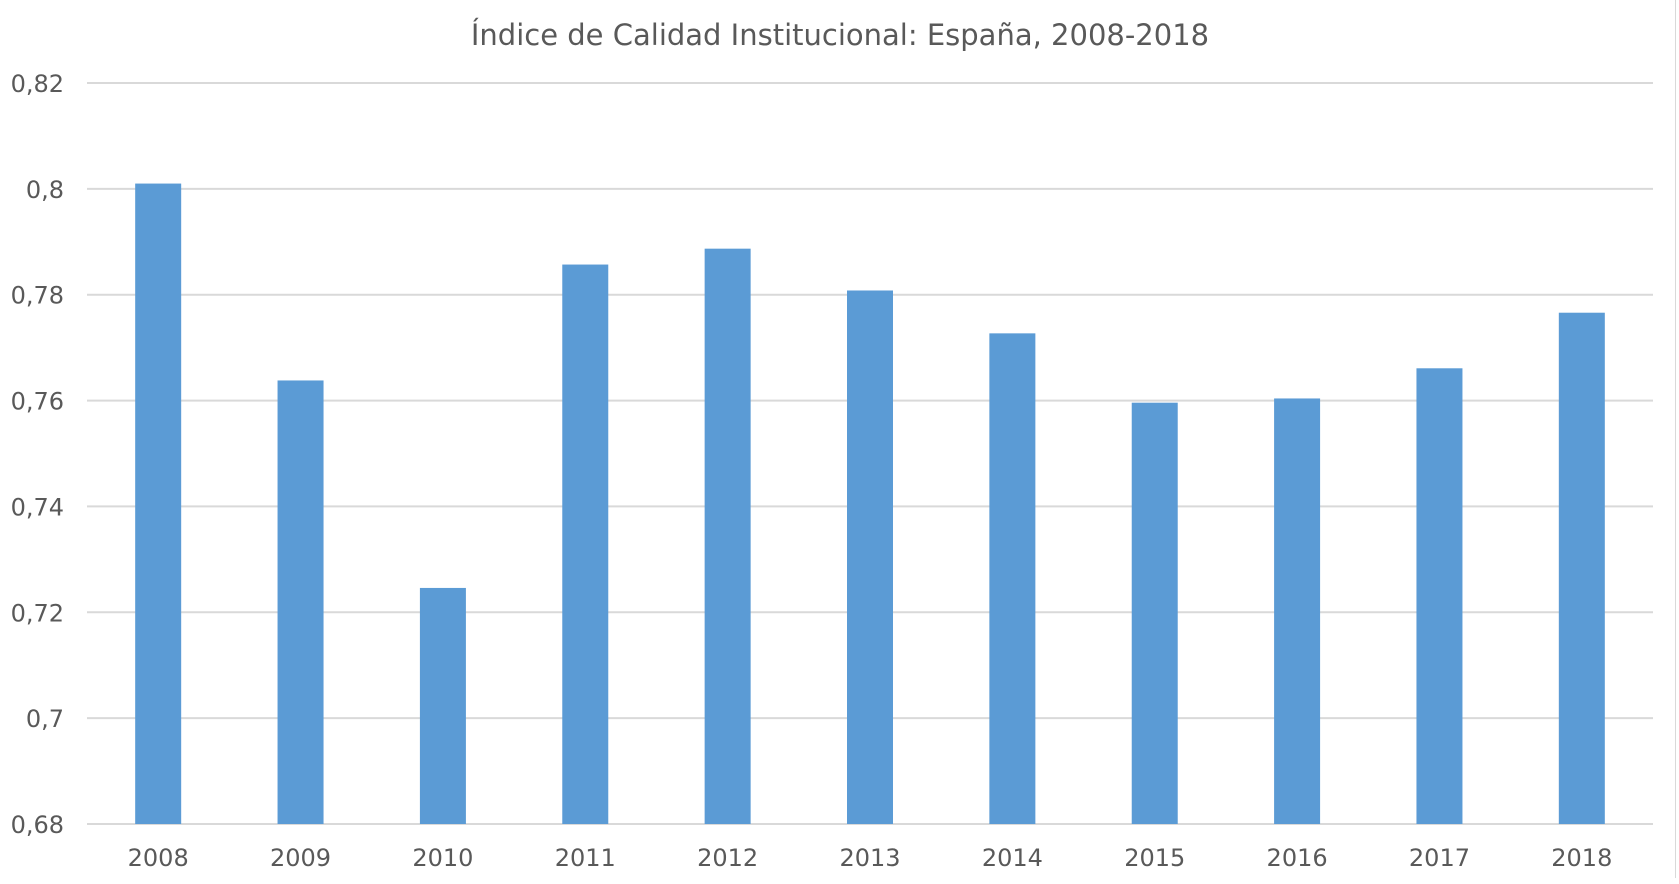 Image resolution: width=1679 pixels, height=884 pixels. What do you see at coordinates (300, 602) in the screenshot?
I see `bar-2009` at bounding box center [300, 602].